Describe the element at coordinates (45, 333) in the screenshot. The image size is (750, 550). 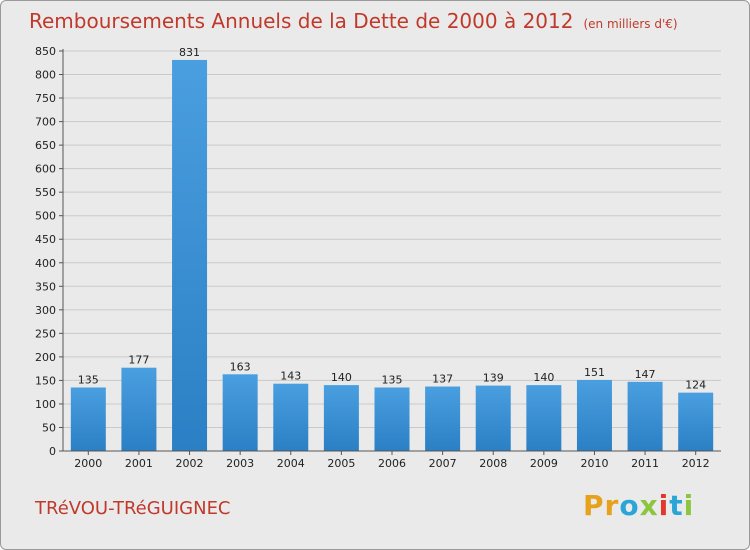
I see `y-tick-label: 250` at that location.